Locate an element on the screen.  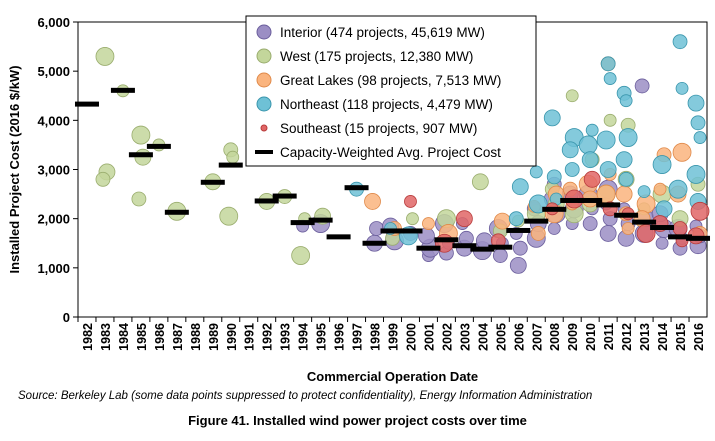
x-tick-label: 1999 is located at coordinates (394, 337).